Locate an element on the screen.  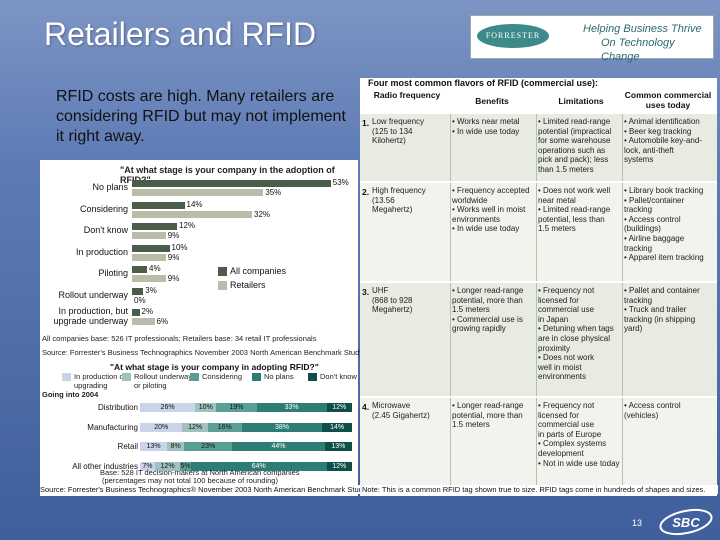
header-common-uses: Common commercial uses today is located at coordinates (668, 100).